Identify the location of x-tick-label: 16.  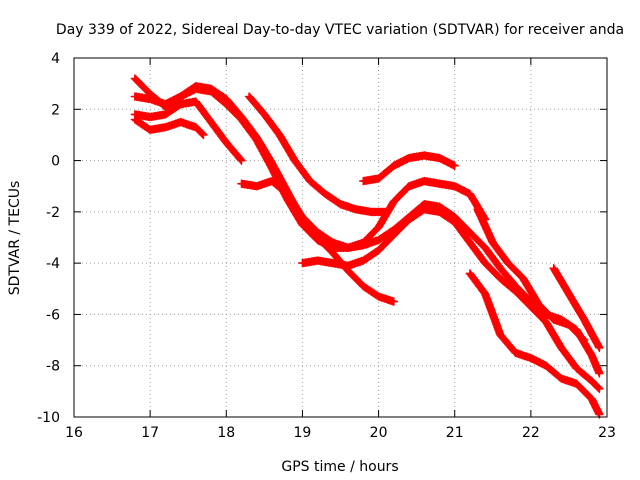
(74, 433).